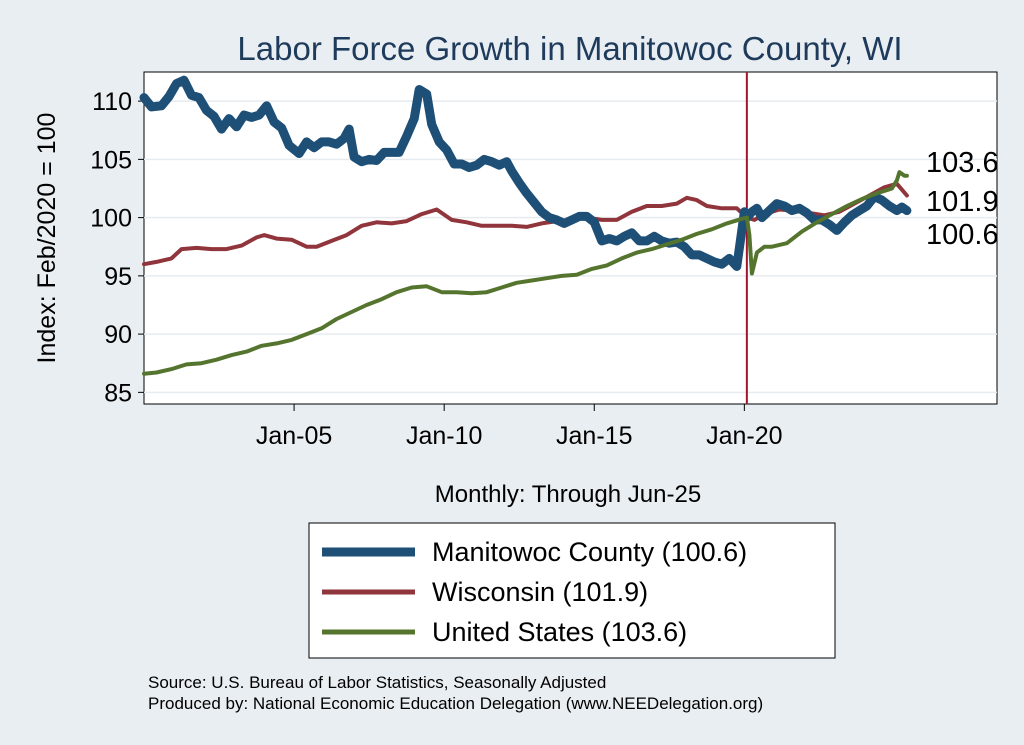  Describe the element at coordinates (559, 632) in the screenshot. I see `legend-label-united-states: United States (103.6)` at that location.